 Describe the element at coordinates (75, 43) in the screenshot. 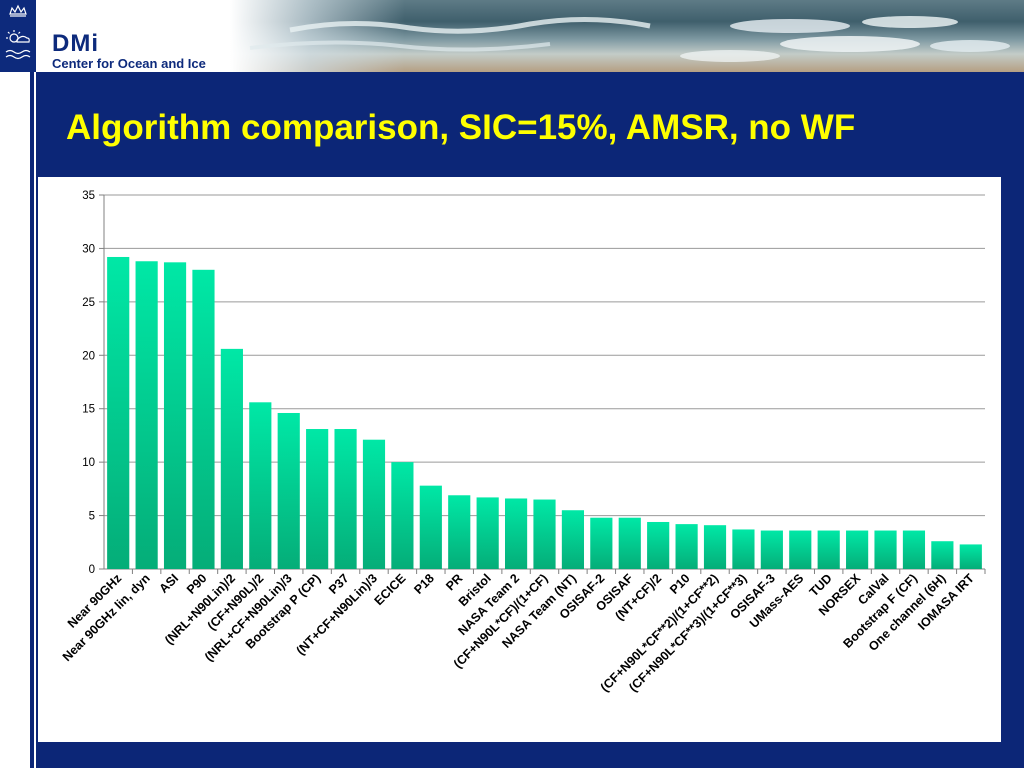

I see `brand-name: DMi` at that location.